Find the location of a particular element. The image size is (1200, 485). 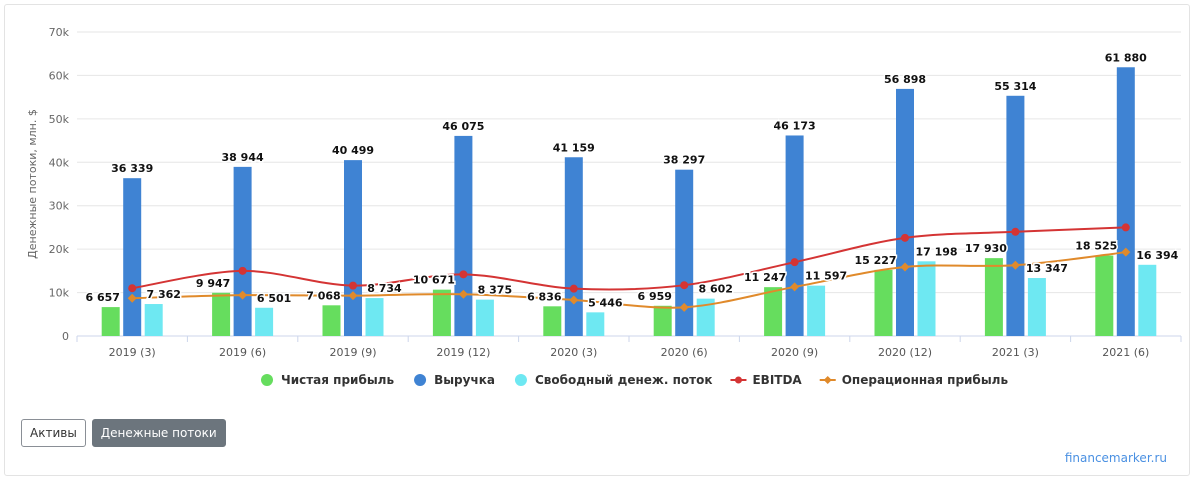

data-label: 11 247 is located at coordinates (765, 277).